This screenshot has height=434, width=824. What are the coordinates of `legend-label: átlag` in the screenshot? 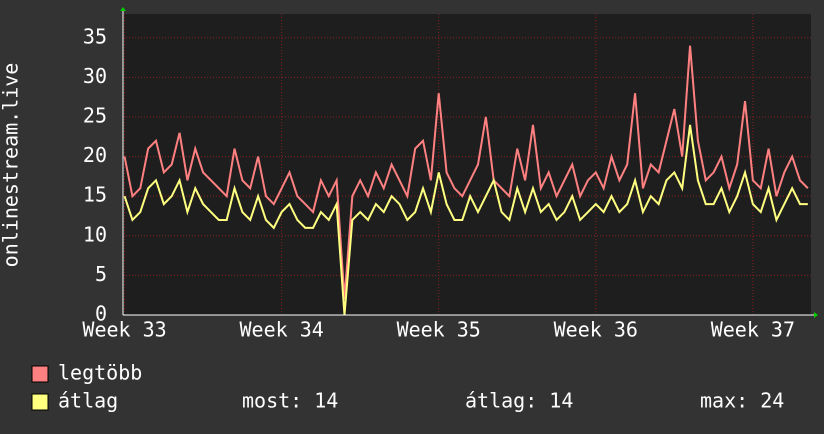 It's located at (88, 401).